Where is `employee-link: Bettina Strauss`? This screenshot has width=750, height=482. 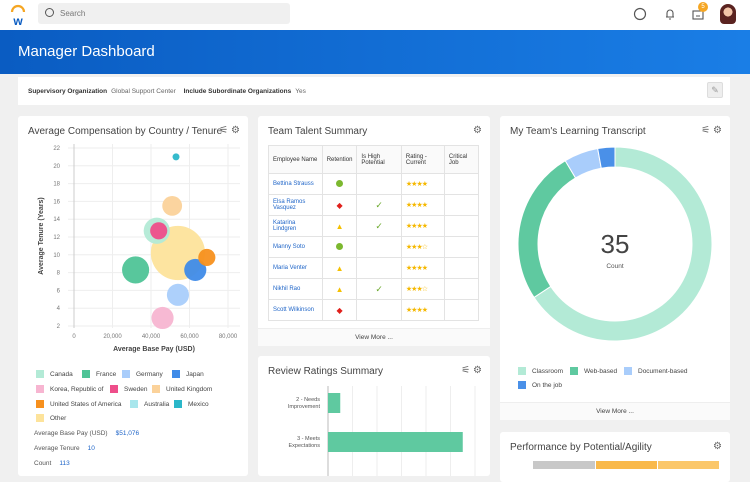 employee-link: Bettina Strauss is located at coordinates (295, 184).